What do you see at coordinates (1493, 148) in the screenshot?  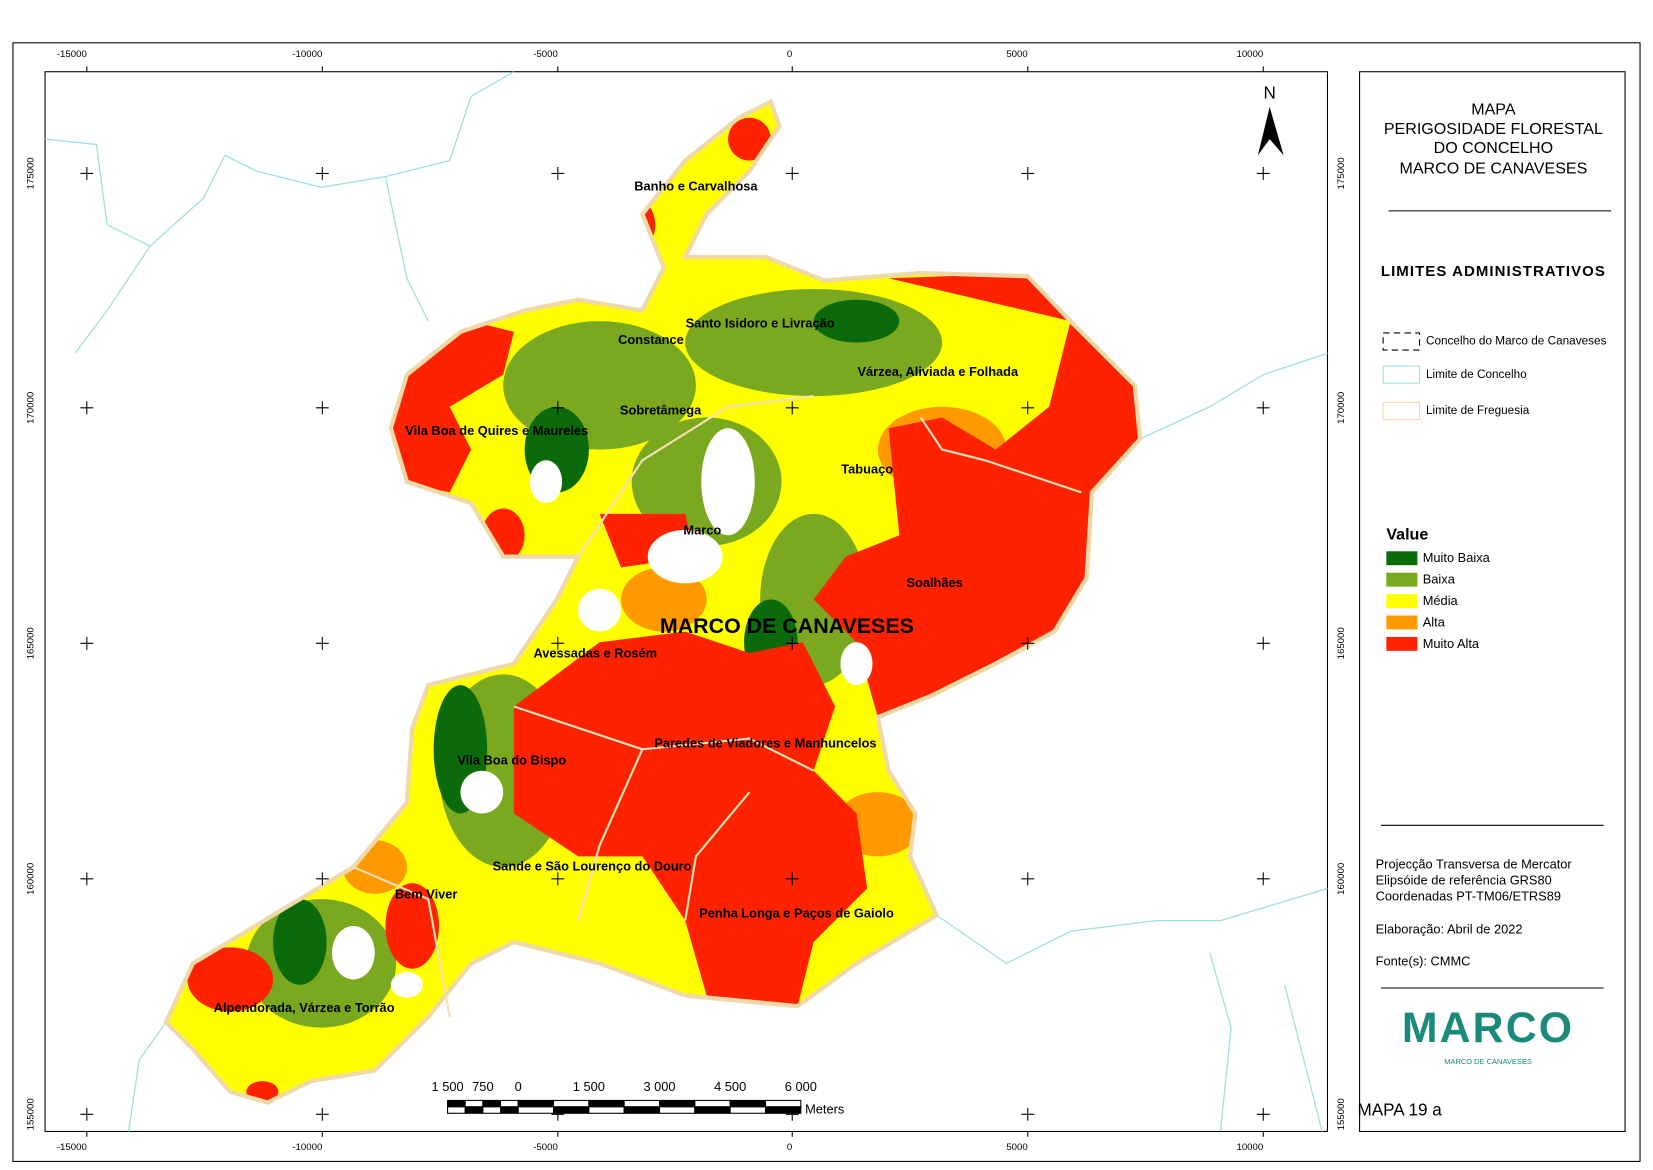 I see `map-title: DO CONCELHO` at bounding box center [1493, 148].